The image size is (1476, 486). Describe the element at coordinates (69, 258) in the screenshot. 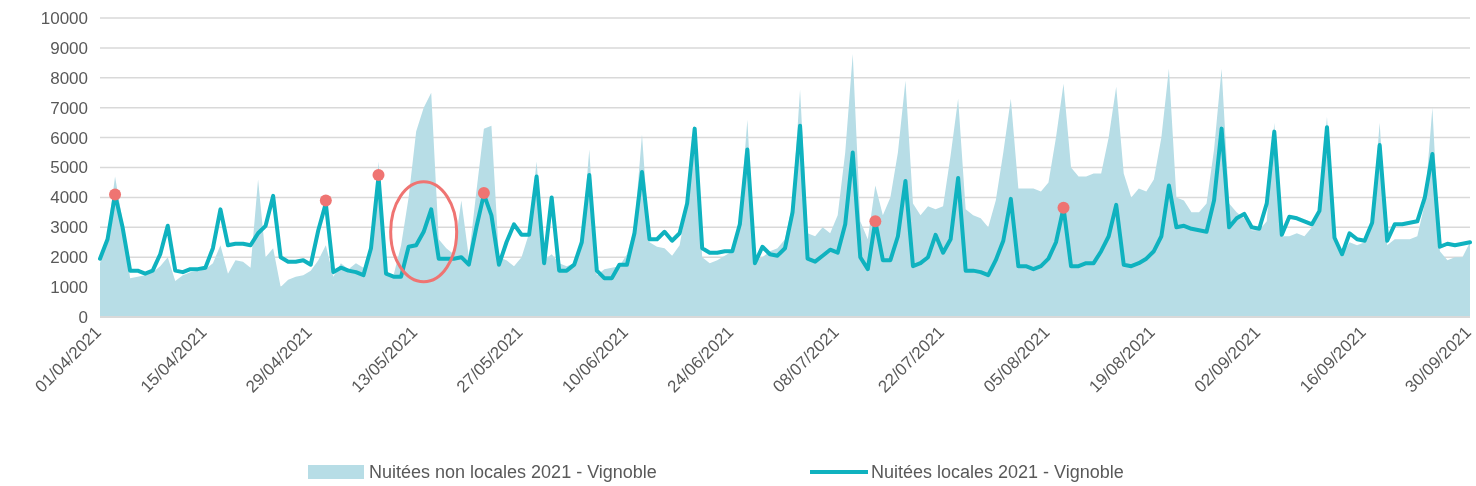

I see `y-tick-label: 2000` at that location.